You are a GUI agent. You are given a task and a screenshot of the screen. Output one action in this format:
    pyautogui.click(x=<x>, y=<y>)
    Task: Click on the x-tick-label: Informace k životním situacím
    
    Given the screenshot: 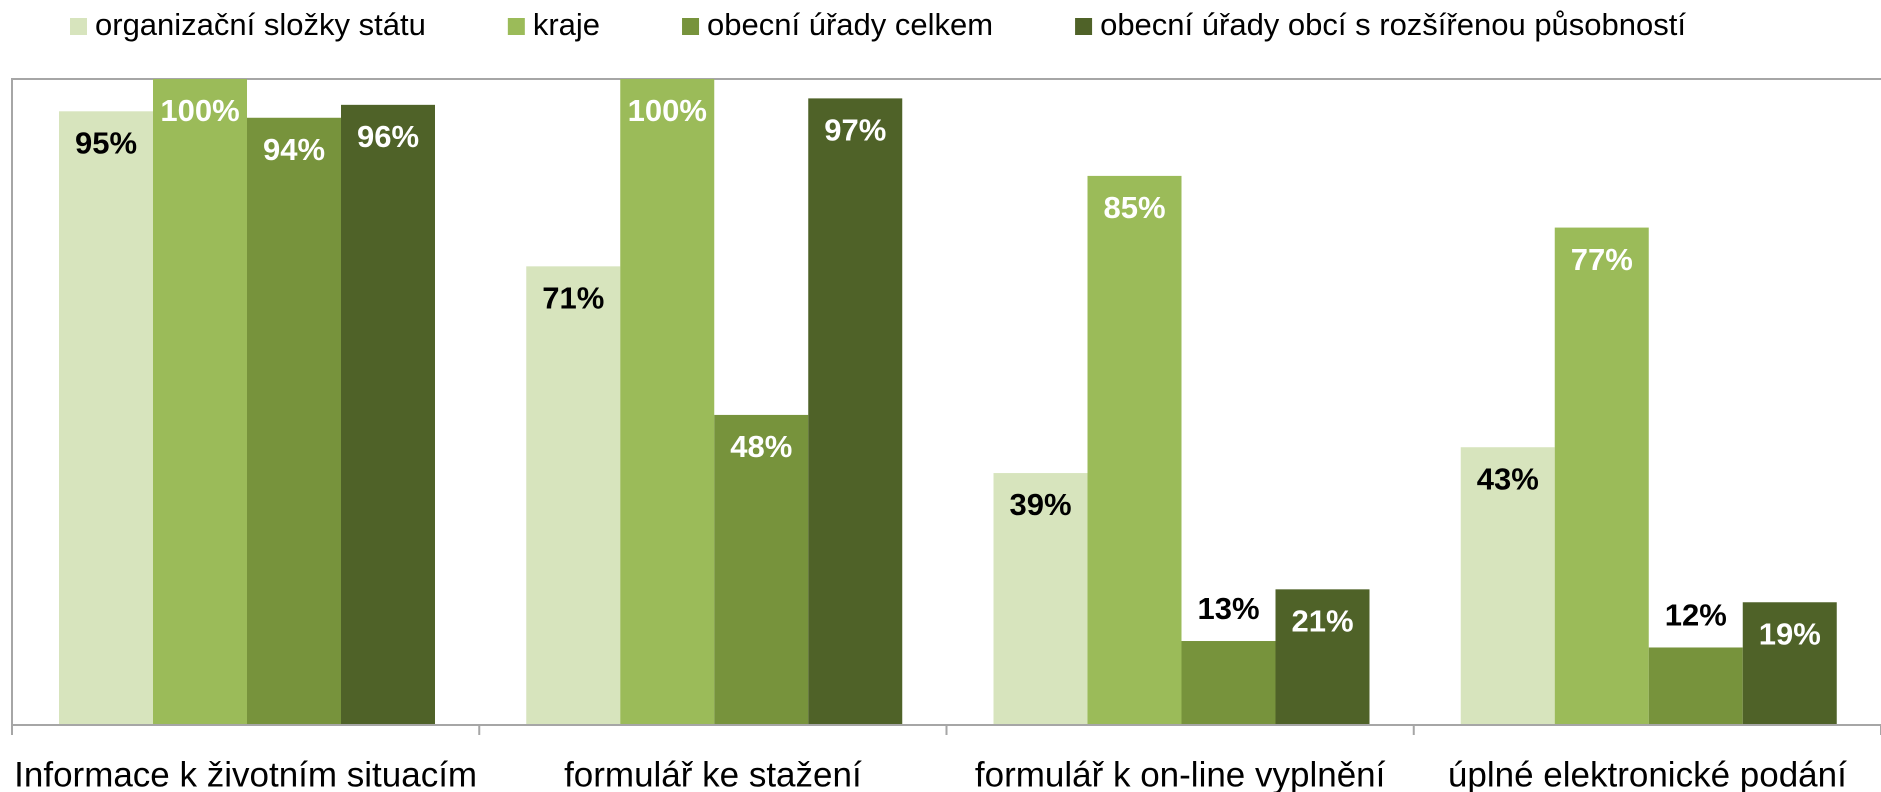 What is the action you would take?
    pyautogui.click(x=245, y=773)
    